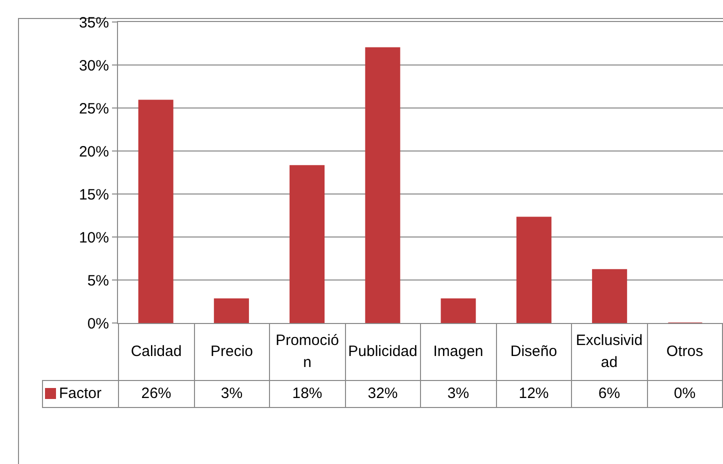 This screenshot has width=723, height=464. I want to click on y-tick-label: 20%, so click(93, 151).